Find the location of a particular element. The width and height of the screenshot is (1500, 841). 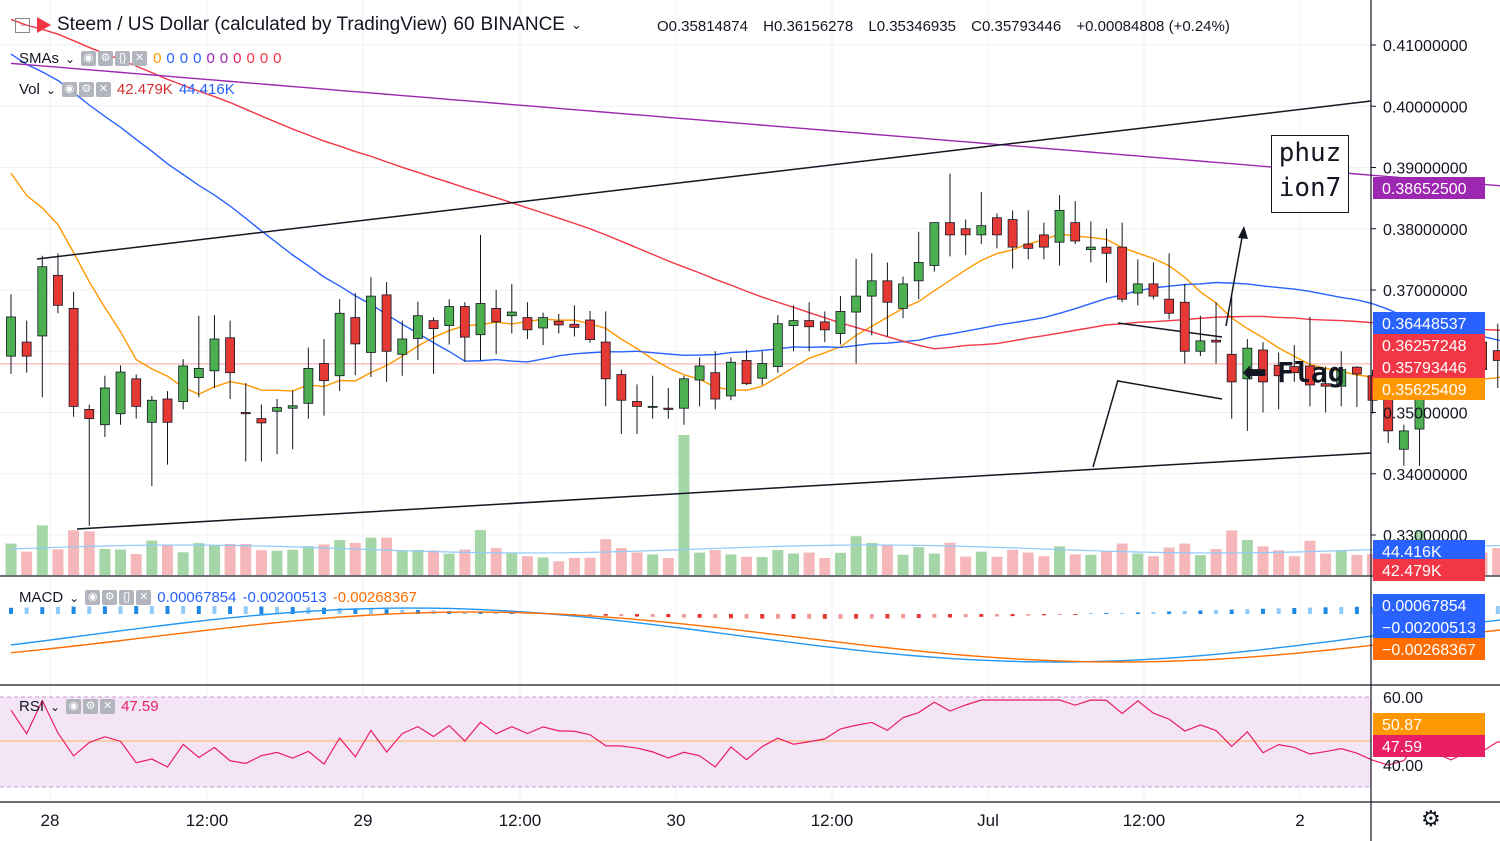

interval-label: 60 is located at coordinates (464, 24).